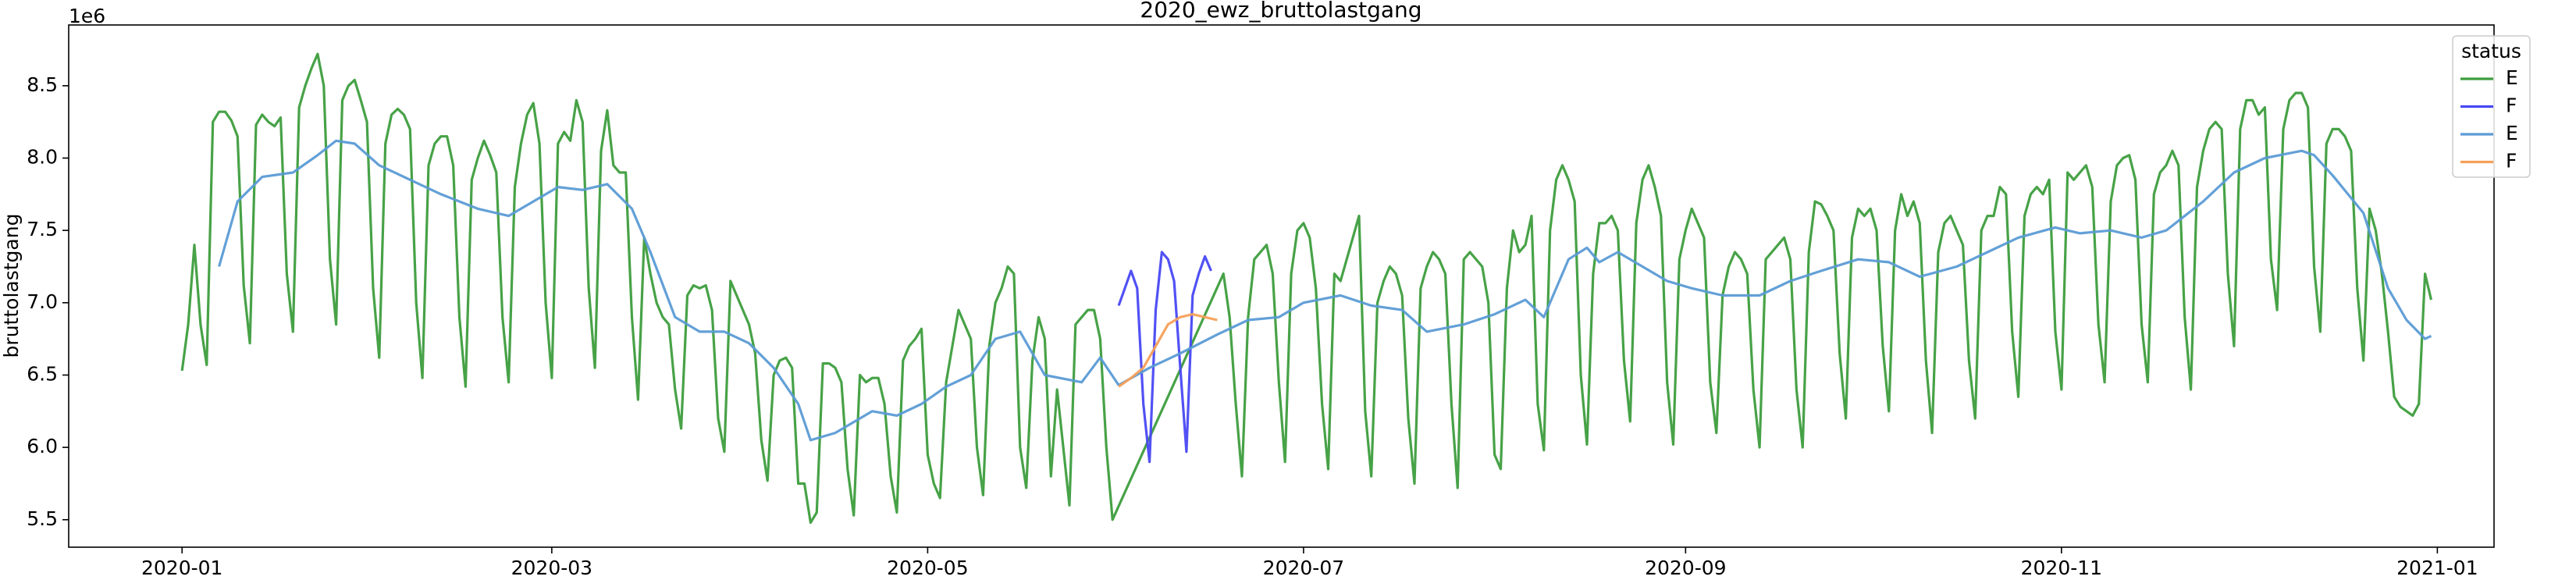 This screenshot has height=587, width=2576. What do you see at coordinates (2061, 568) in the screenshot?
I see `x-tick-label: 2020-11` at bounding box center [2061, 568].